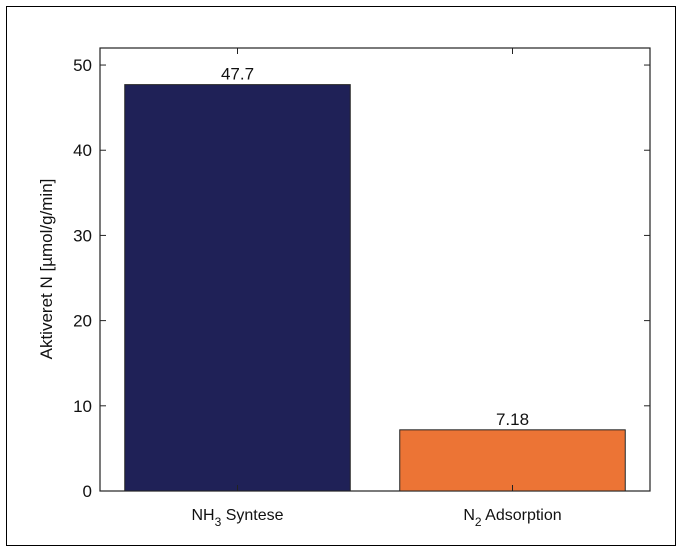  Describe the element at coordinates (237, 74) in the screenshot. I see `bar-value-label: 47.7` at that location.